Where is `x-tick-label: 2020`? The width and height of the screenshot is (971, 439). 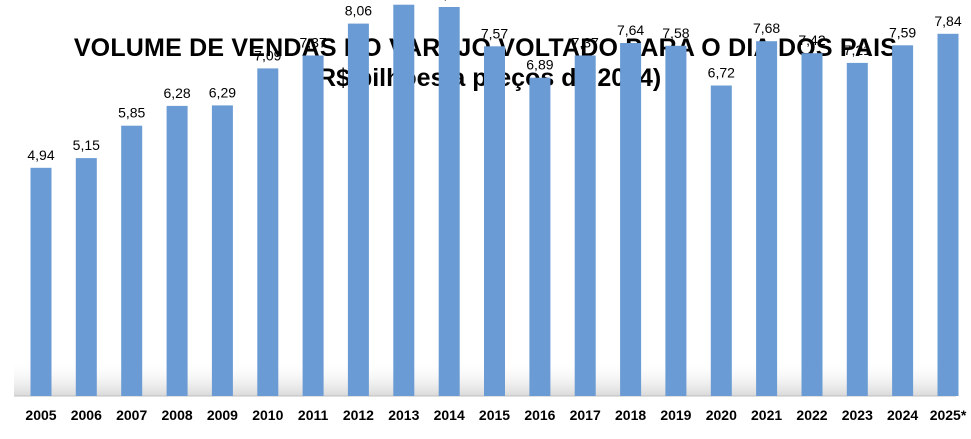 x-tick-label: 2020 is located at coordinates (721, 415).